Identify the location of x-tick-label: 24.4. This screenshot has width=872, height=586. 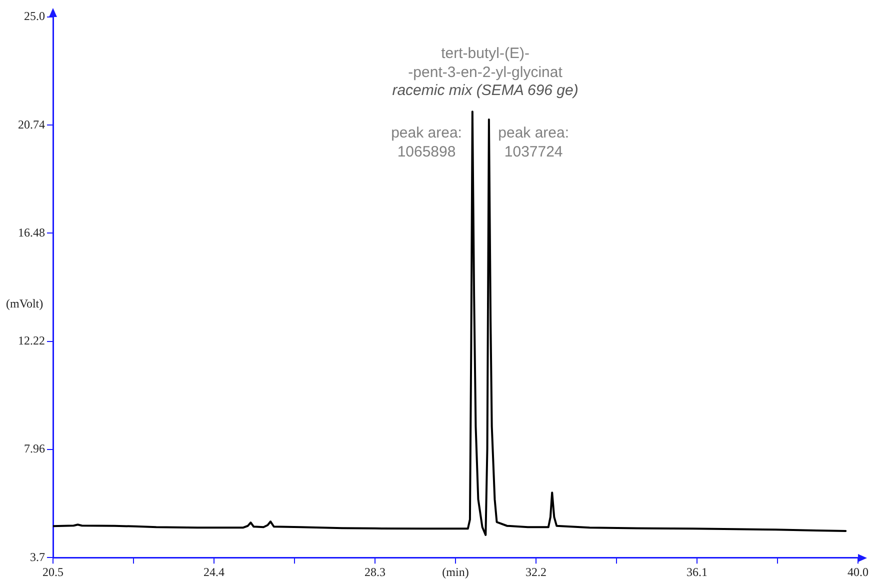
(214, 571).